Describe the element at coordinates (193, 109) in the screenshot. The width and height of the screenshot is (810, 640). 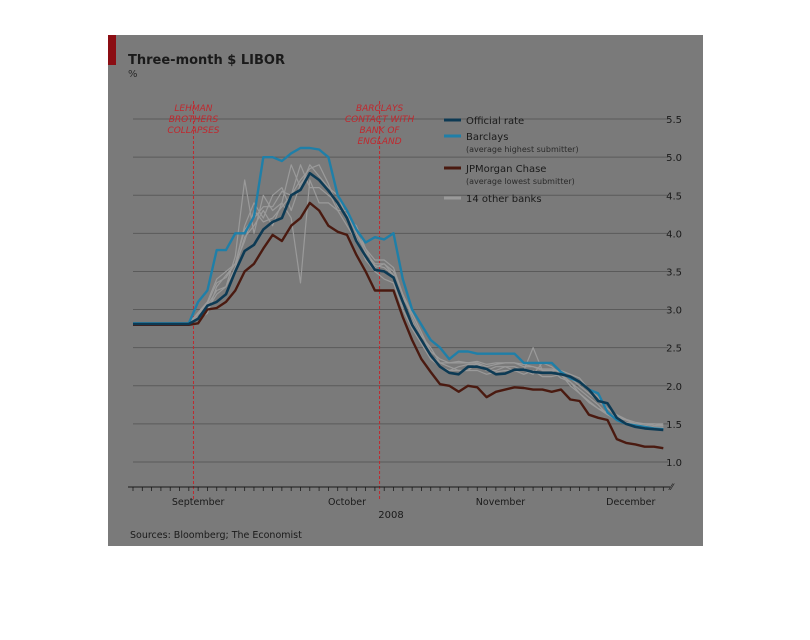
I see `annotation-text: LEHMAN` at that location.